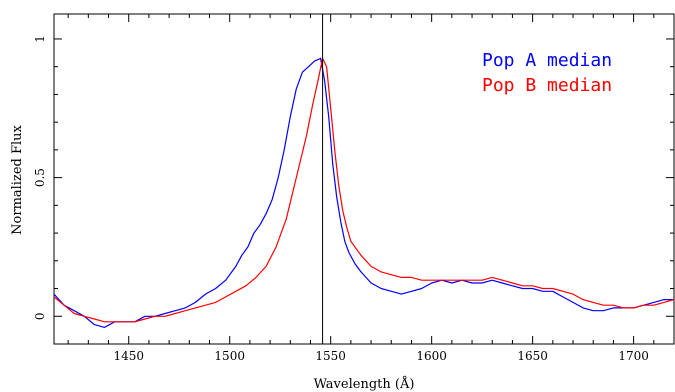  What do you see at coordinates (547, 85) in the screenshot?
I see `legend-pop-b: Pop B median` at bounding box center [547, 85].